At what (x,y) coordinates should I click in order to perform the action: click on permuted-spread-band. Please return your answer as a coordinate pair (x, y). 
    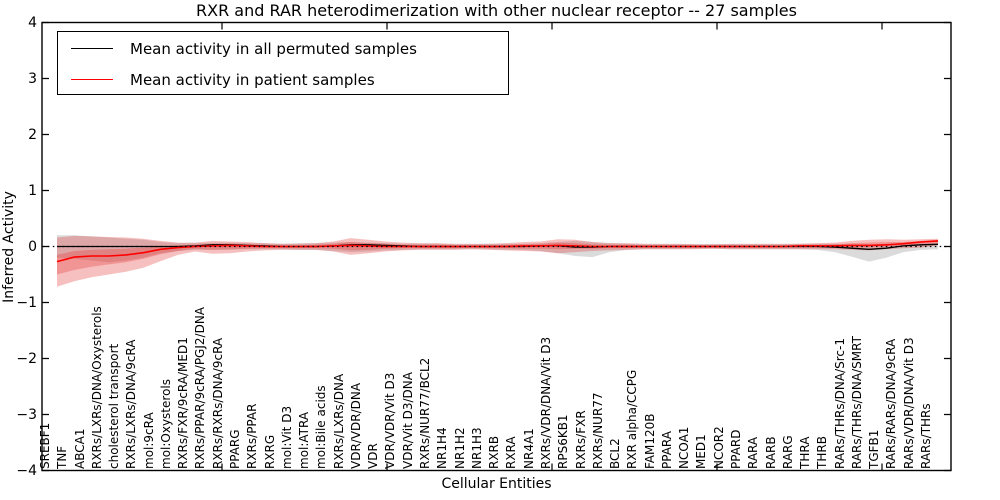
    Looking at the image, I should click on (497, 249).